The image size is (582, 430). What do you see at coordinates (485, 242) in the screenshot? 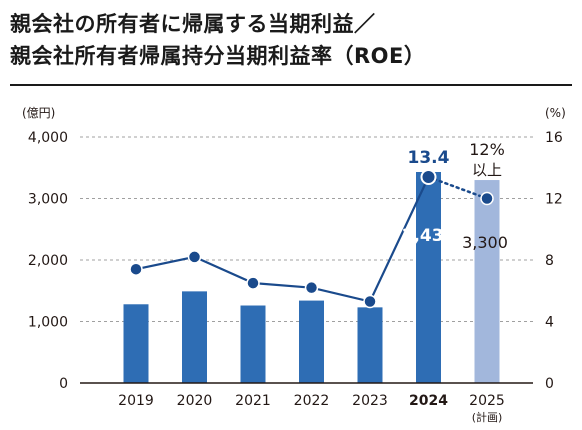
I see `bar-label-2025: 3,300` at bounding box center [485, 242].